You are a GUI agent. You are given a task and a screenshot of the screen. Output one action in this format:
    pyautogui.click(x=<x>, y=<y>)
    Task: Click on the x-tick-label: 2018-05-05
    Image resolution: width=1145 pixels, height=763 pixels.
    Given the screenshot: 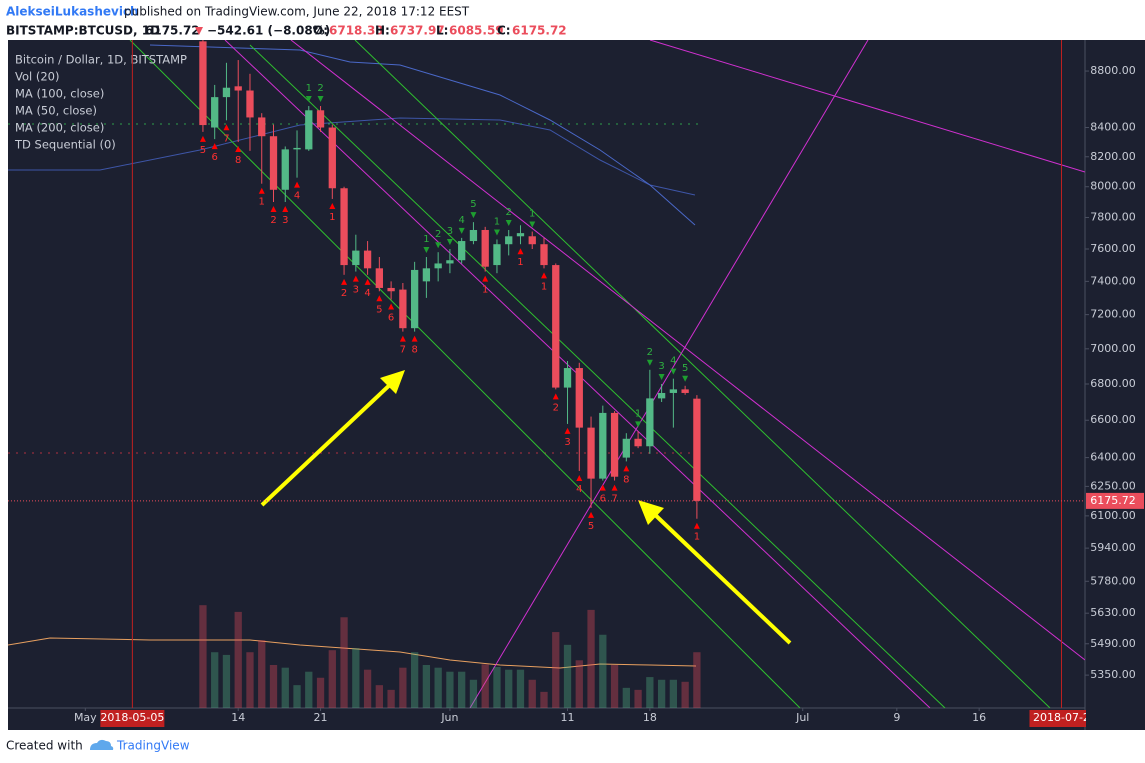 What is the action you would take?
    pyautogui.click(x=132, y=717)
    